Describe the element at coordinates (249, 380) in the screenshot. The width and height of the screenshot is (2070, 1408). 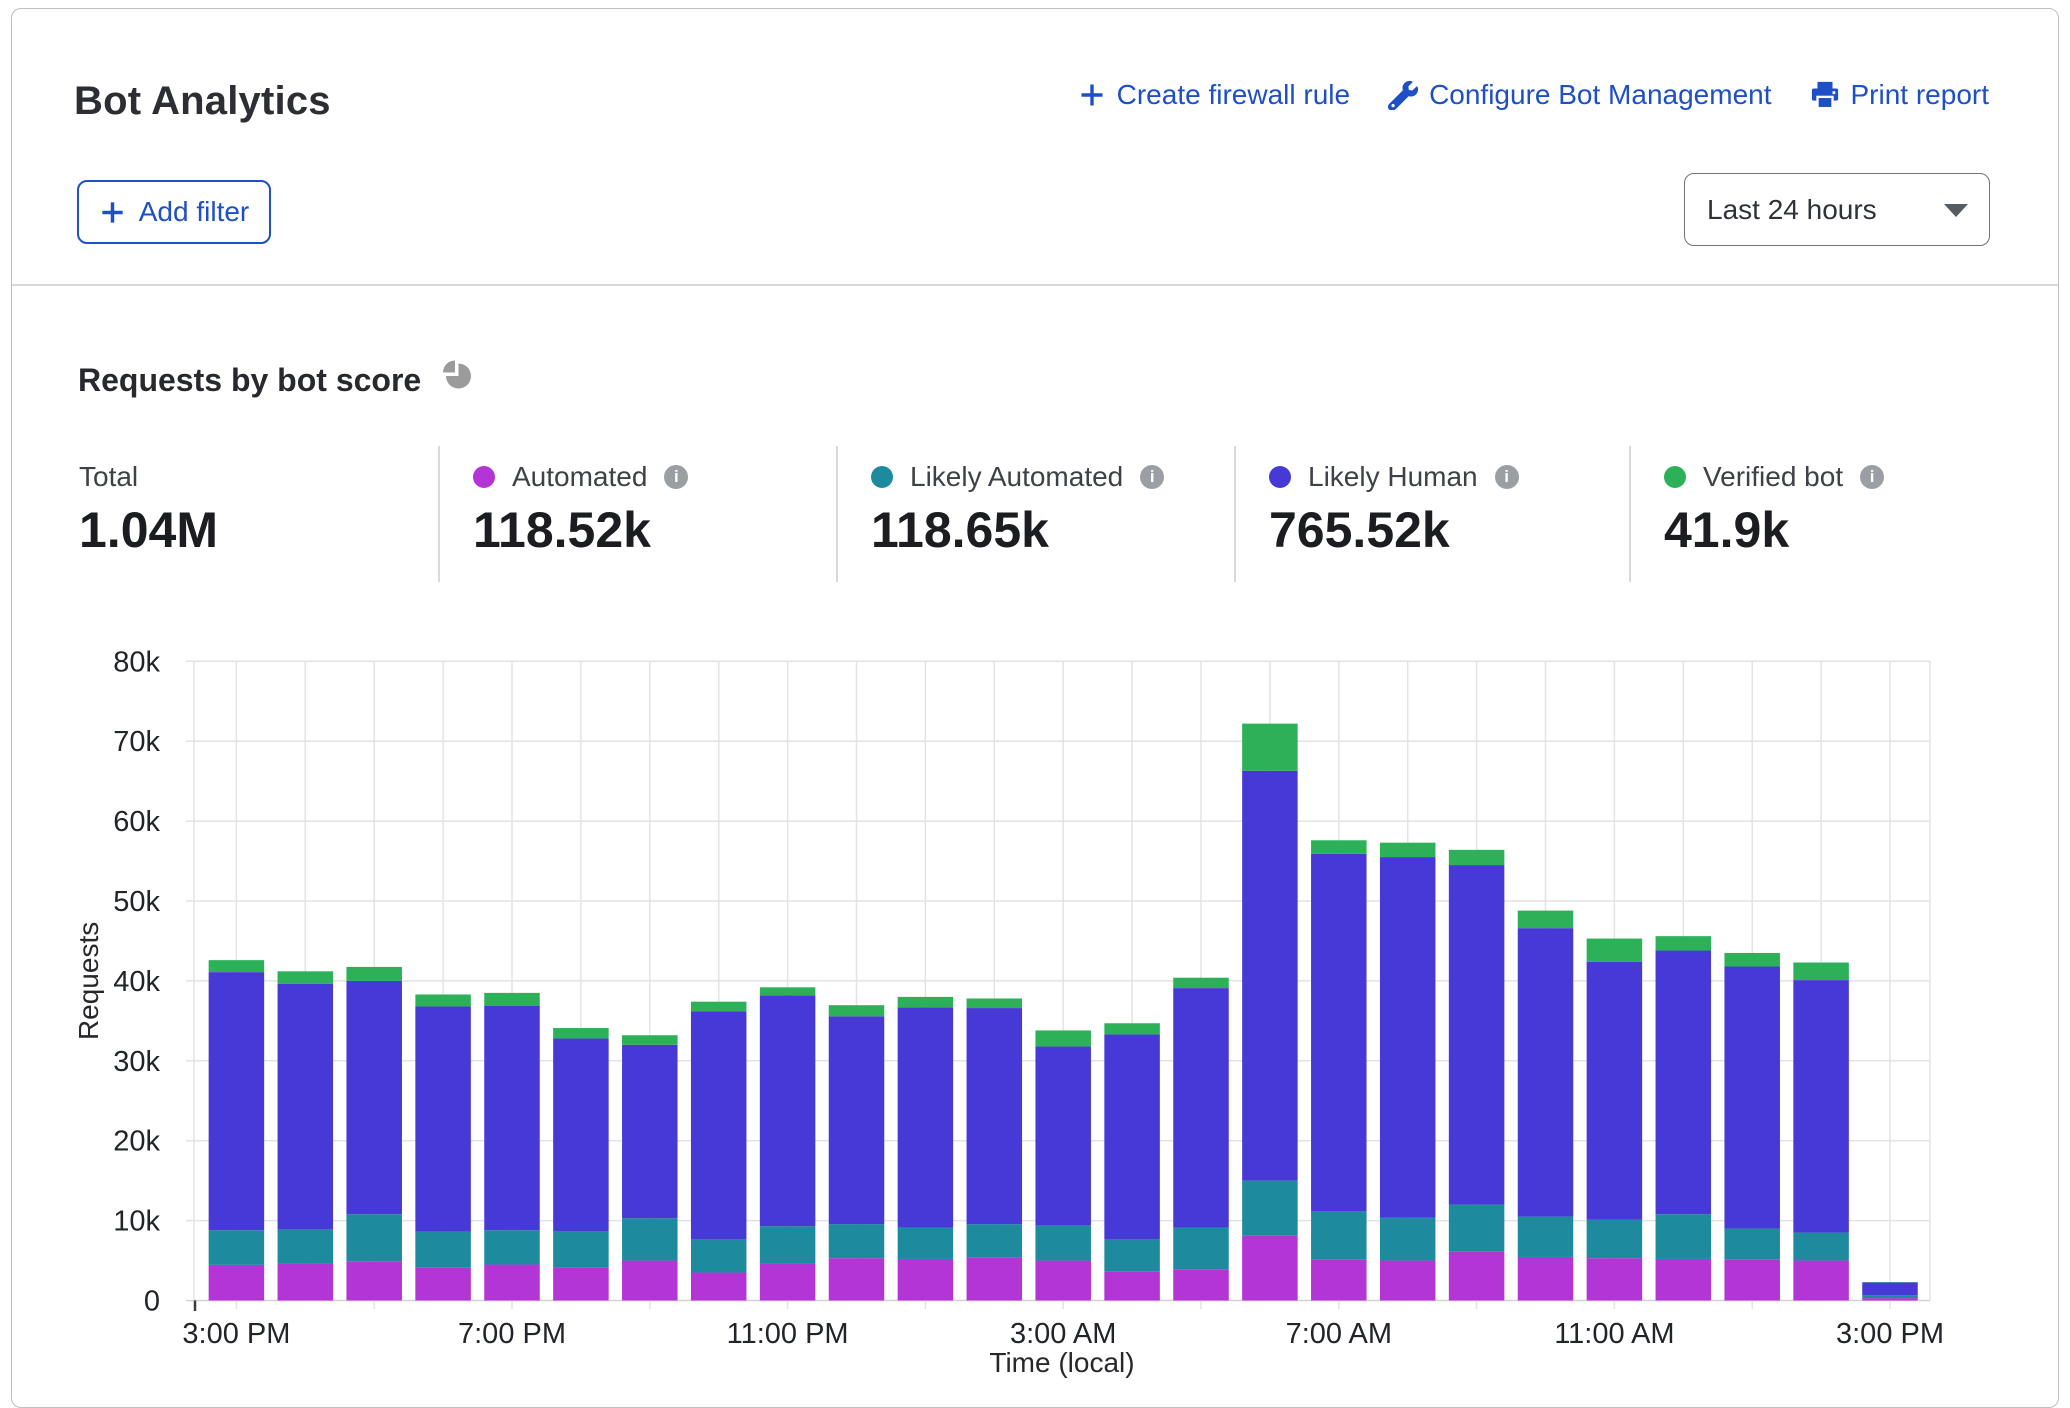
I see `section-title: Requests by bot score` at that location.